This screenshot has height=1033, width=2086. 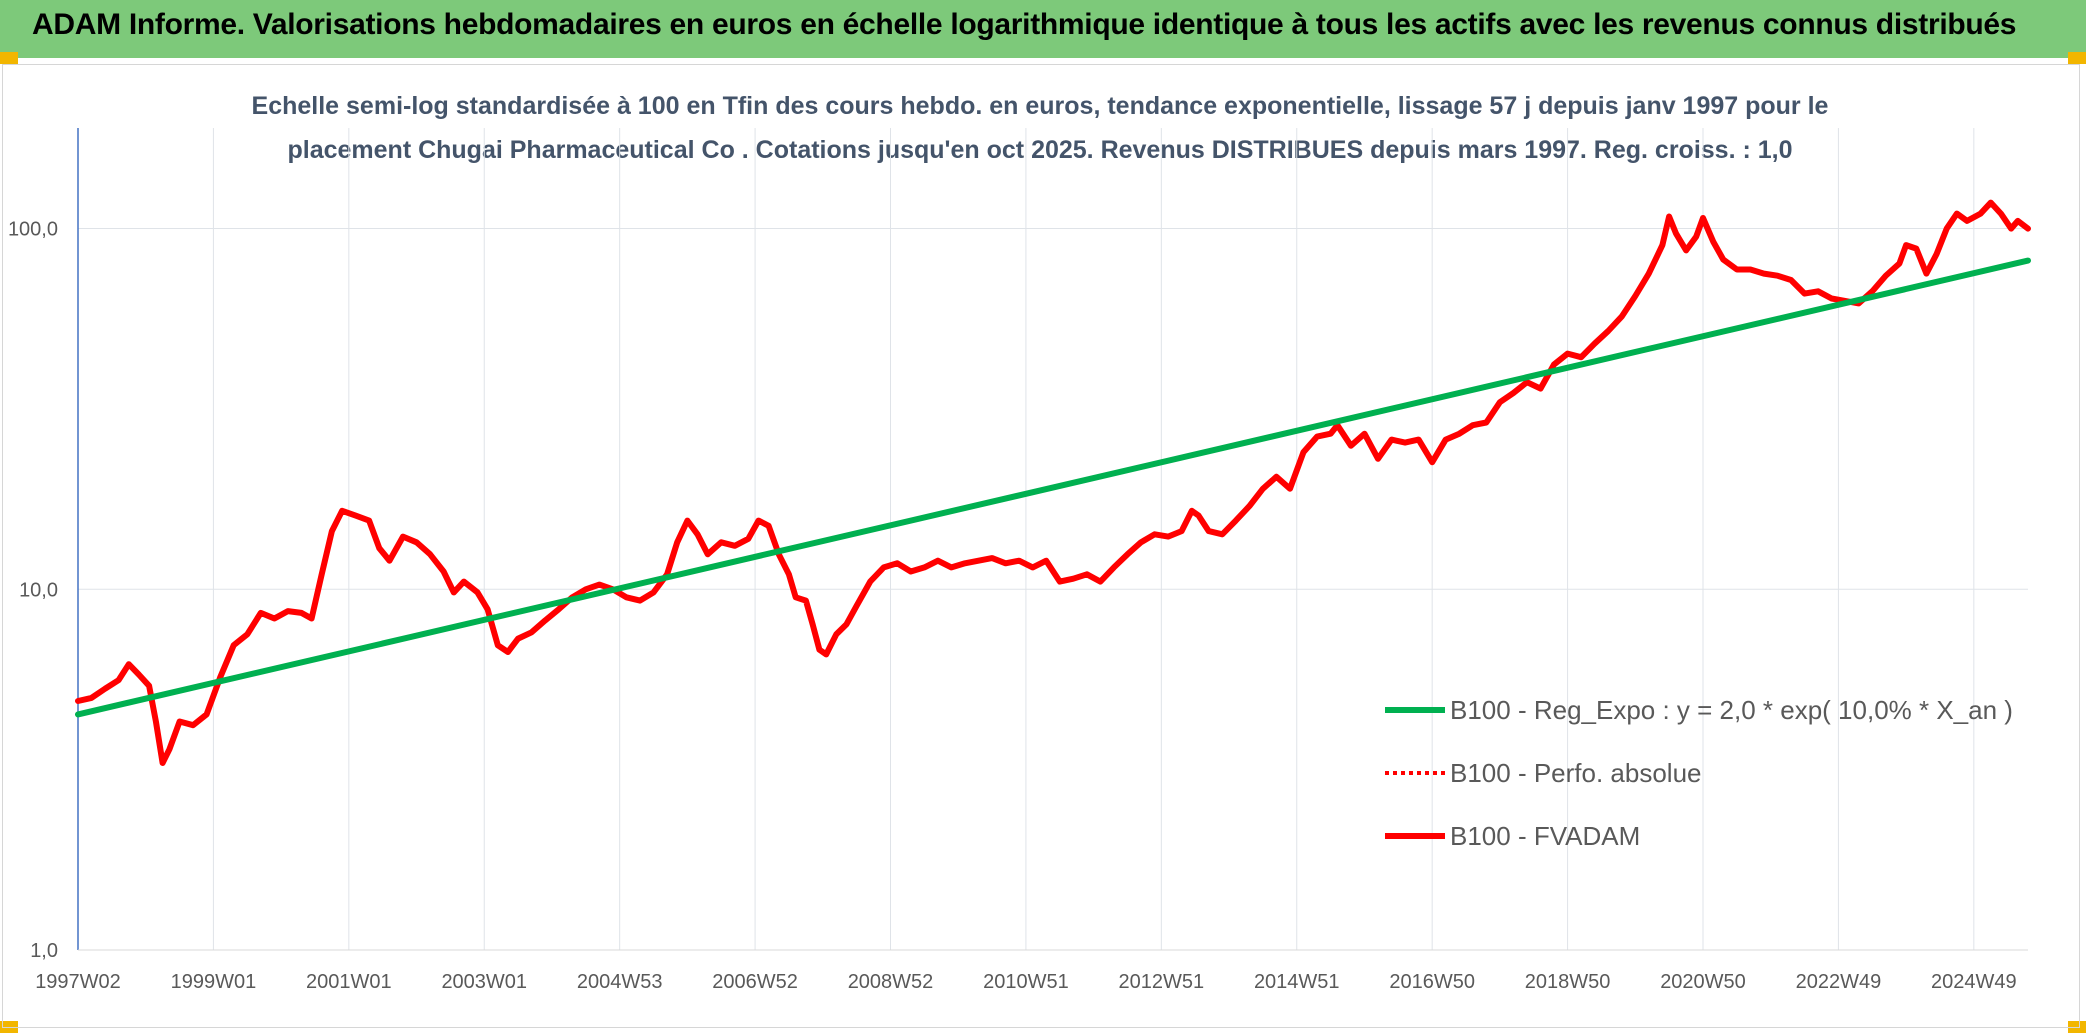 What do you see at coordinates (1432, 982) in the screenshot?
I see `x-tick-label: 2016W50` at bounding box center [1432, 982].